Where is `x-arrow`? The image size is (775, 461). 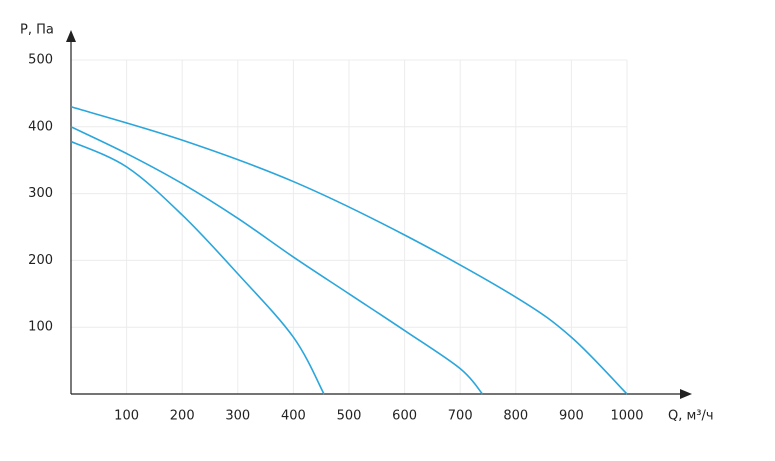 x-arrow is located at coordinates (686, 394).